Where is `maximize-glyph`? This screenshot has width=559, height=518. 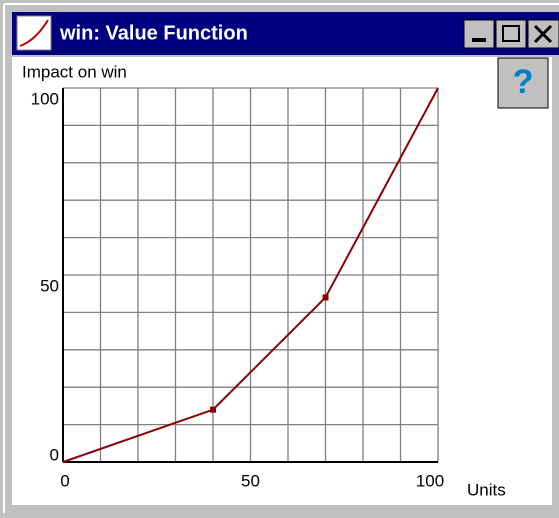
maximize-glyph is located at coordinates (511, 33).